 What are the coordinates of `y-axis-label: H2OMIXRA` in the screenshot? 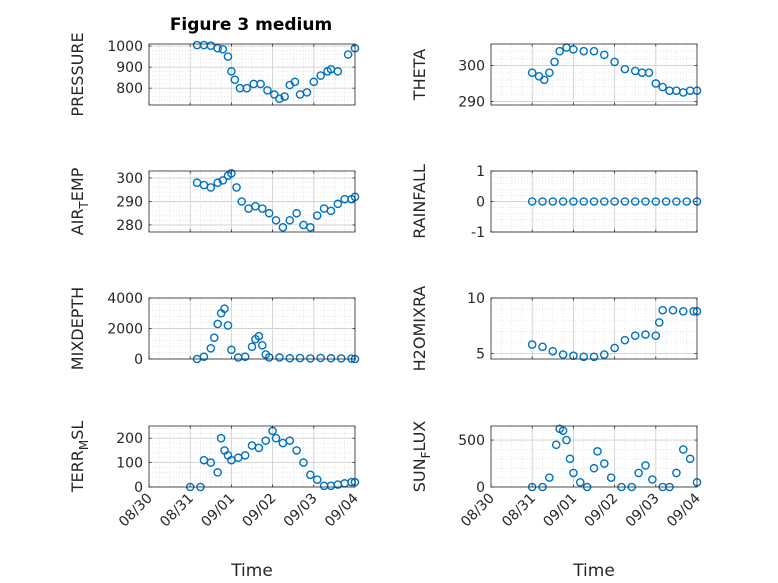 It's located at (419, 329).